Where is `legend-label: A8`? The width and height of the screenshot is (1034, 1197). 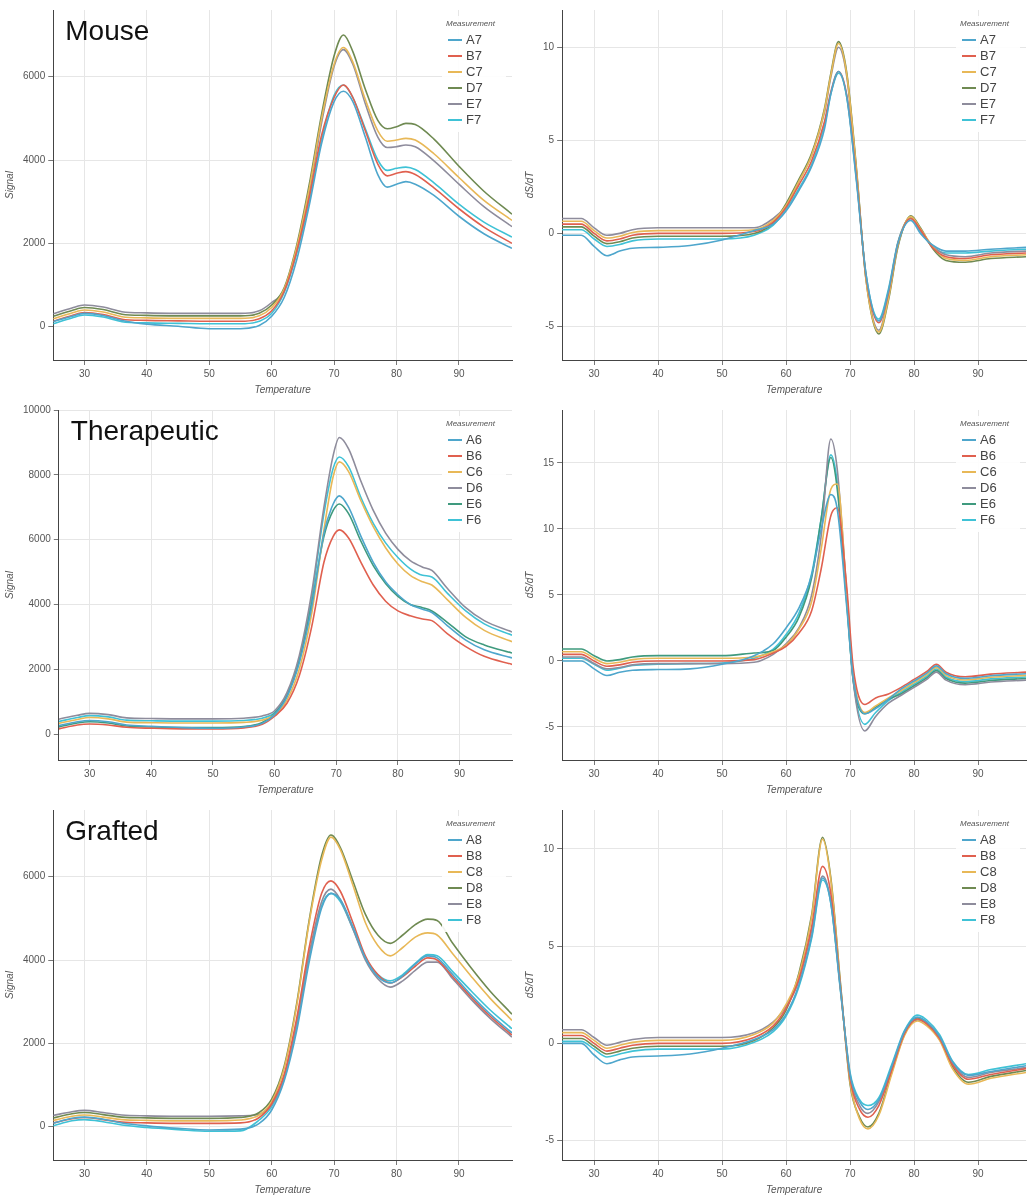
legend-label: A8 is located at coordinates (474, 839).